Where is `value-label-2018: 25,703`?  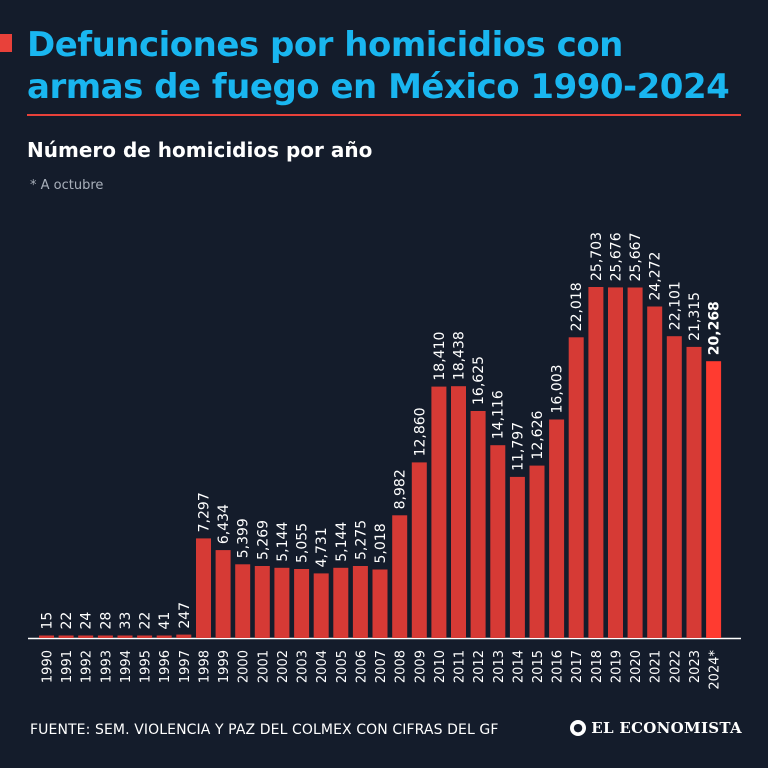 value-label-2018: 25,703 is located at coordinates (597, 256).